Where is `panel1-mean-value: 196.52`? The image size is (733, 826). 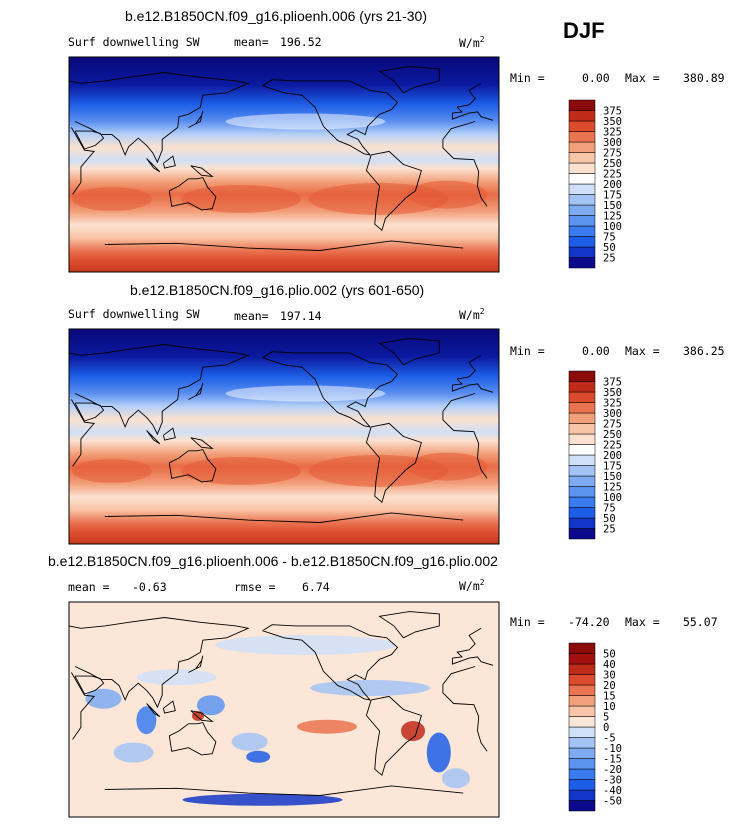 panel1-mean-value: 196.52 is located at coordinates (301, 42).